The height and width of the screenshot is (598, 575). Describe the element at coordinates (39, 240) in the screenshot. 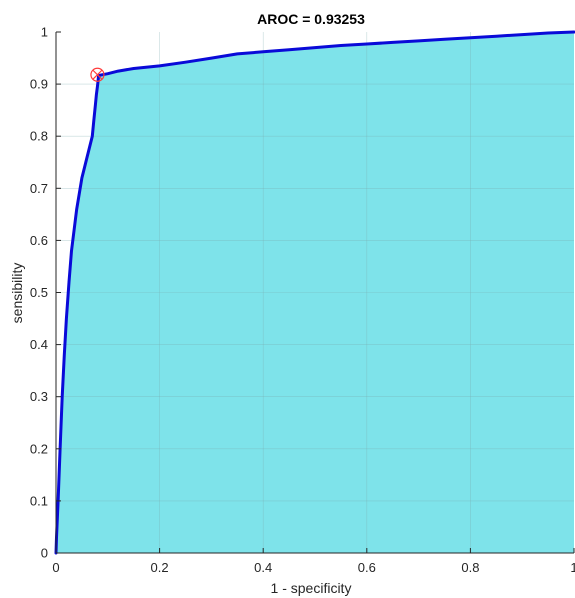

I see `y-tick-label: 0.6` at that location.